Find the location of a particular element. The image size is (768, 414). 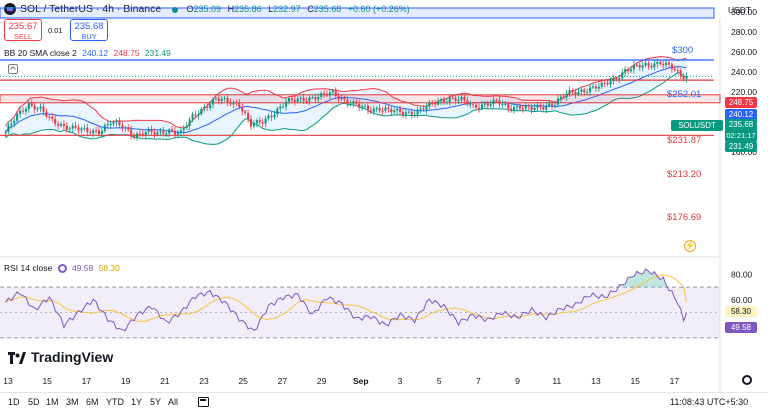

level-label-213: $213.20 is located at coordinates (684, 174).